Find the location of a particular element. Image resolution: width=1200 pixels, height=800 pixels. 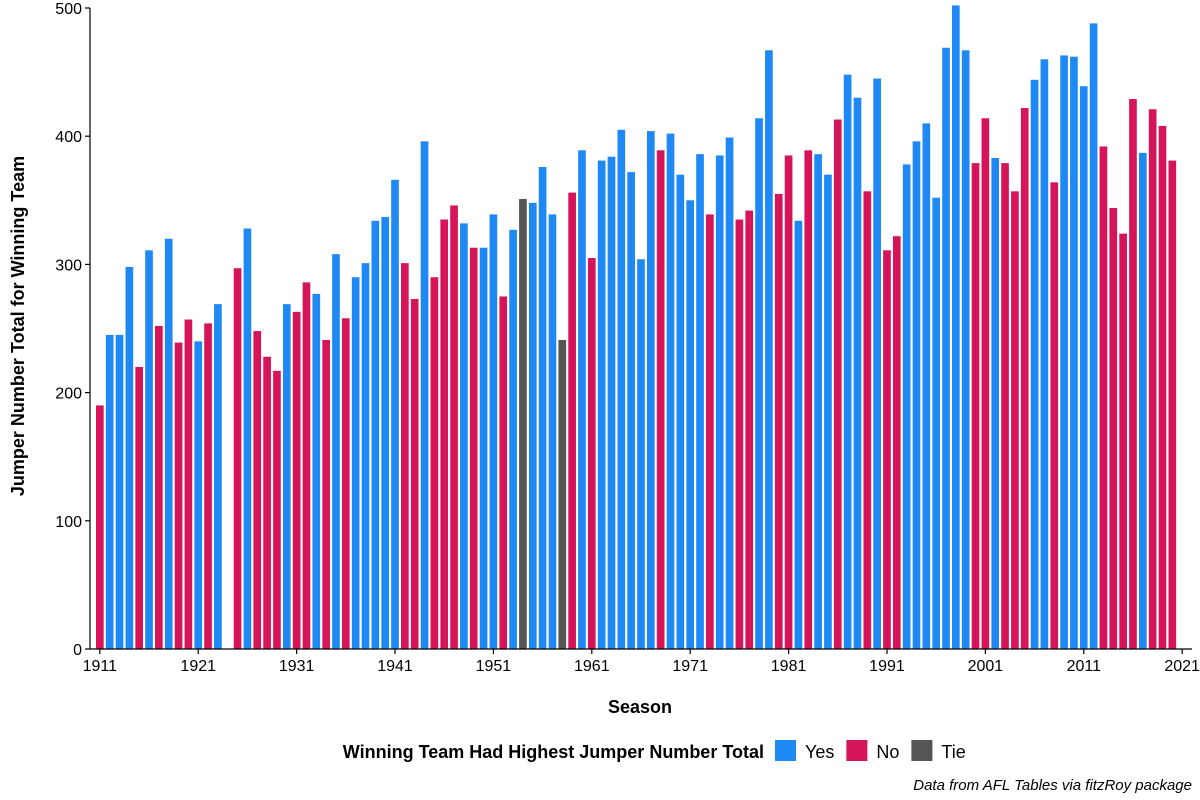

bar-1988 is located at coordinates (857, 373).